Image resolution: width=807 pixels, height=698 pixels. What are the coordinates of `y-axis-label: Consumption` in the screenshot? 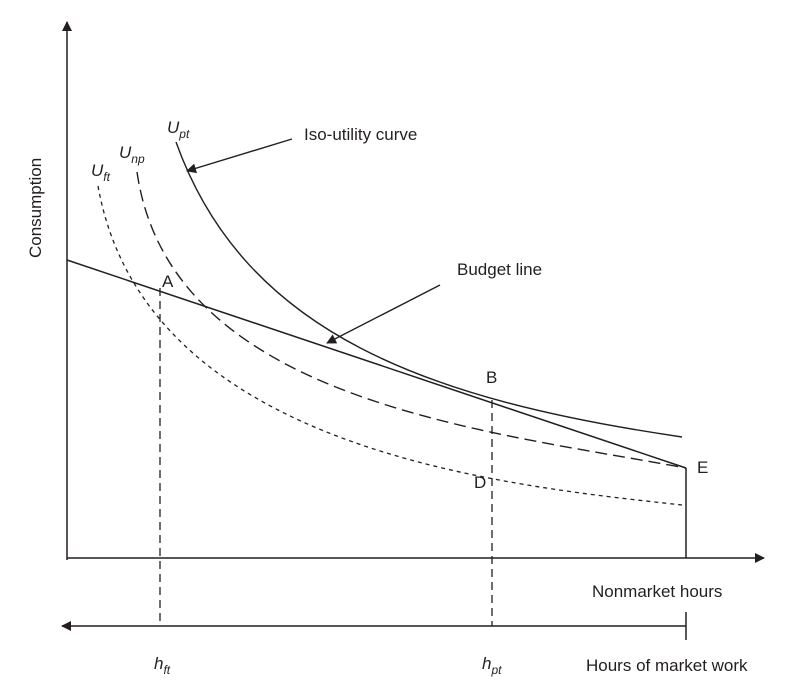 It's located at (35, 208).